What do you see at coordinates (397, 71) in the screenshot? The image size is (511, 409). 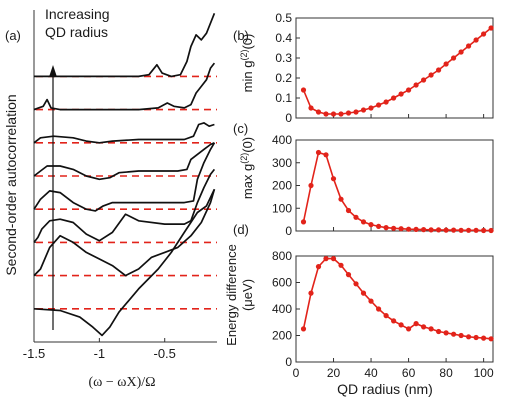 I see `panel-b-series-line` at bounding box center [397, 71].